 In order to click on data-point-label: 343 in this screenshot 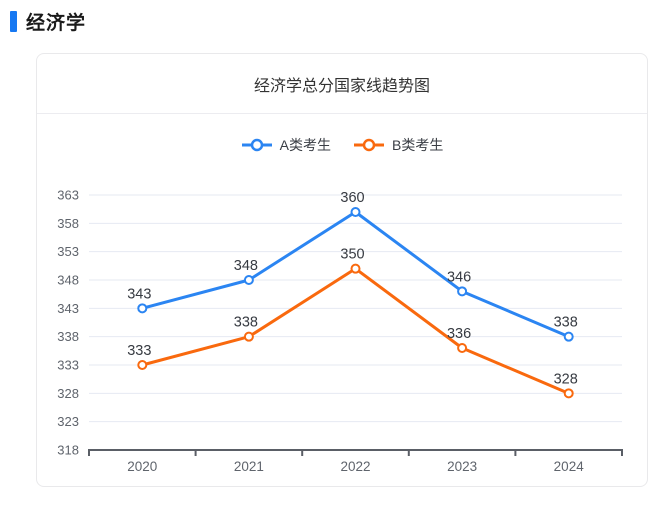, I will do `click(139, 294)`.